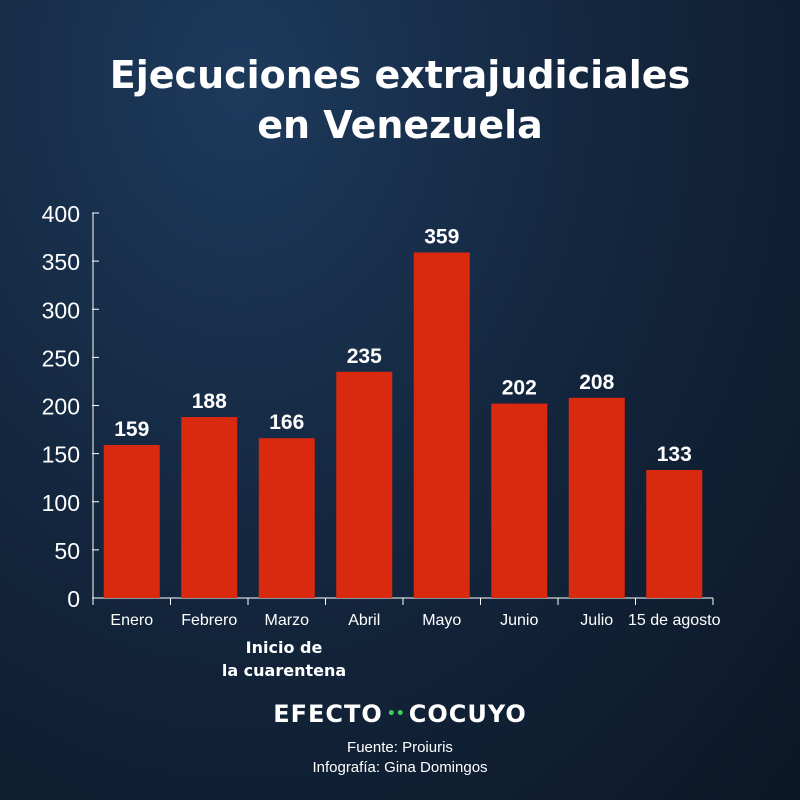 This screenshot has height=800, width=800. What do you see at coordinates (131, 620) in the screenshot?
I see `x-tick-label-1: Enero` at bounding box center [131, 620].